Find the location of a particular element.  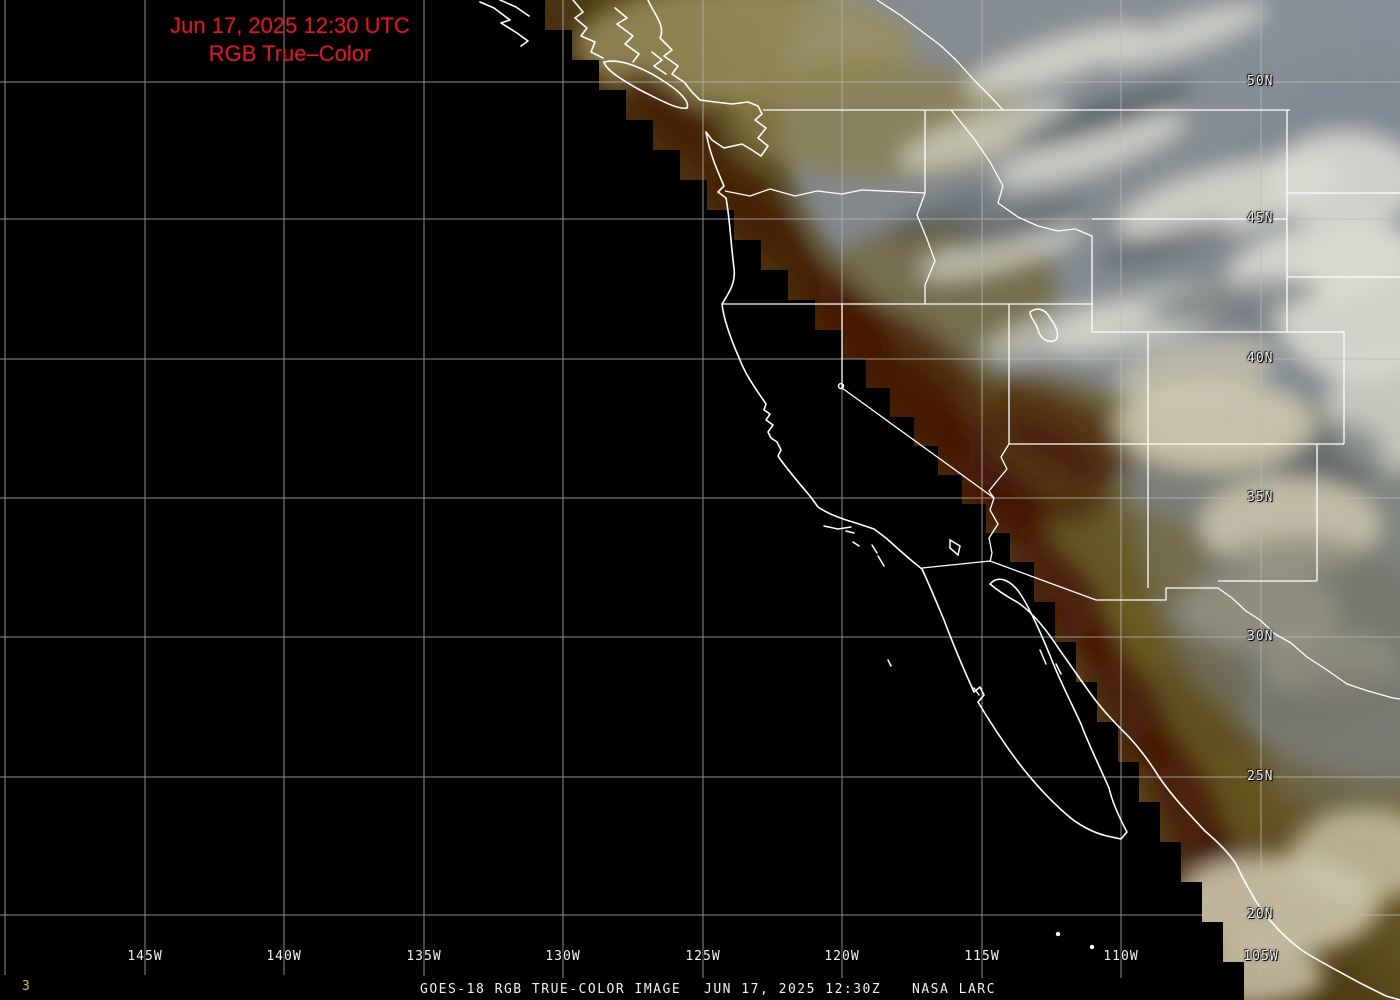

footer-datetime: JUN 17, 2025 12:30Z is located at coordinates (793, 989).